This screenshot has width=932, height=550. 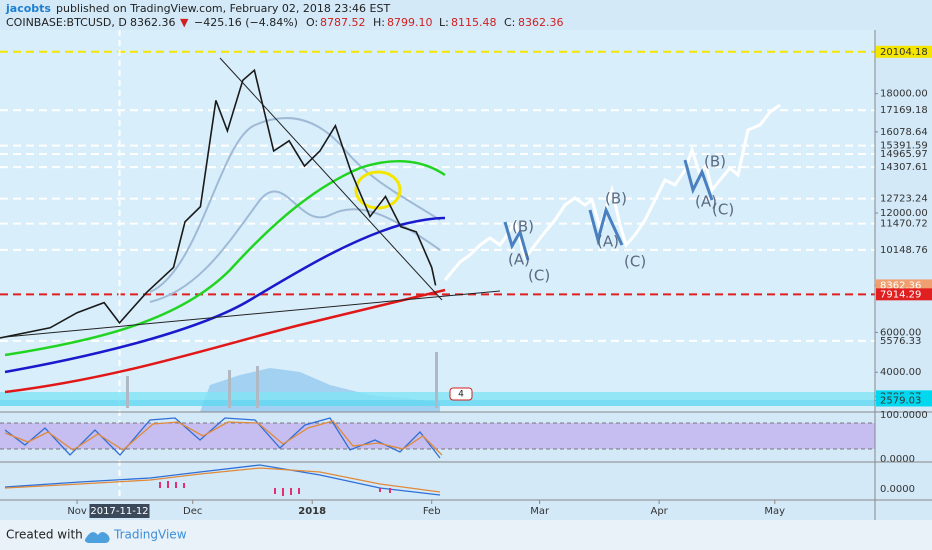 I want to click on y-tick-label: 14307.61, so click(x=904, y=167).